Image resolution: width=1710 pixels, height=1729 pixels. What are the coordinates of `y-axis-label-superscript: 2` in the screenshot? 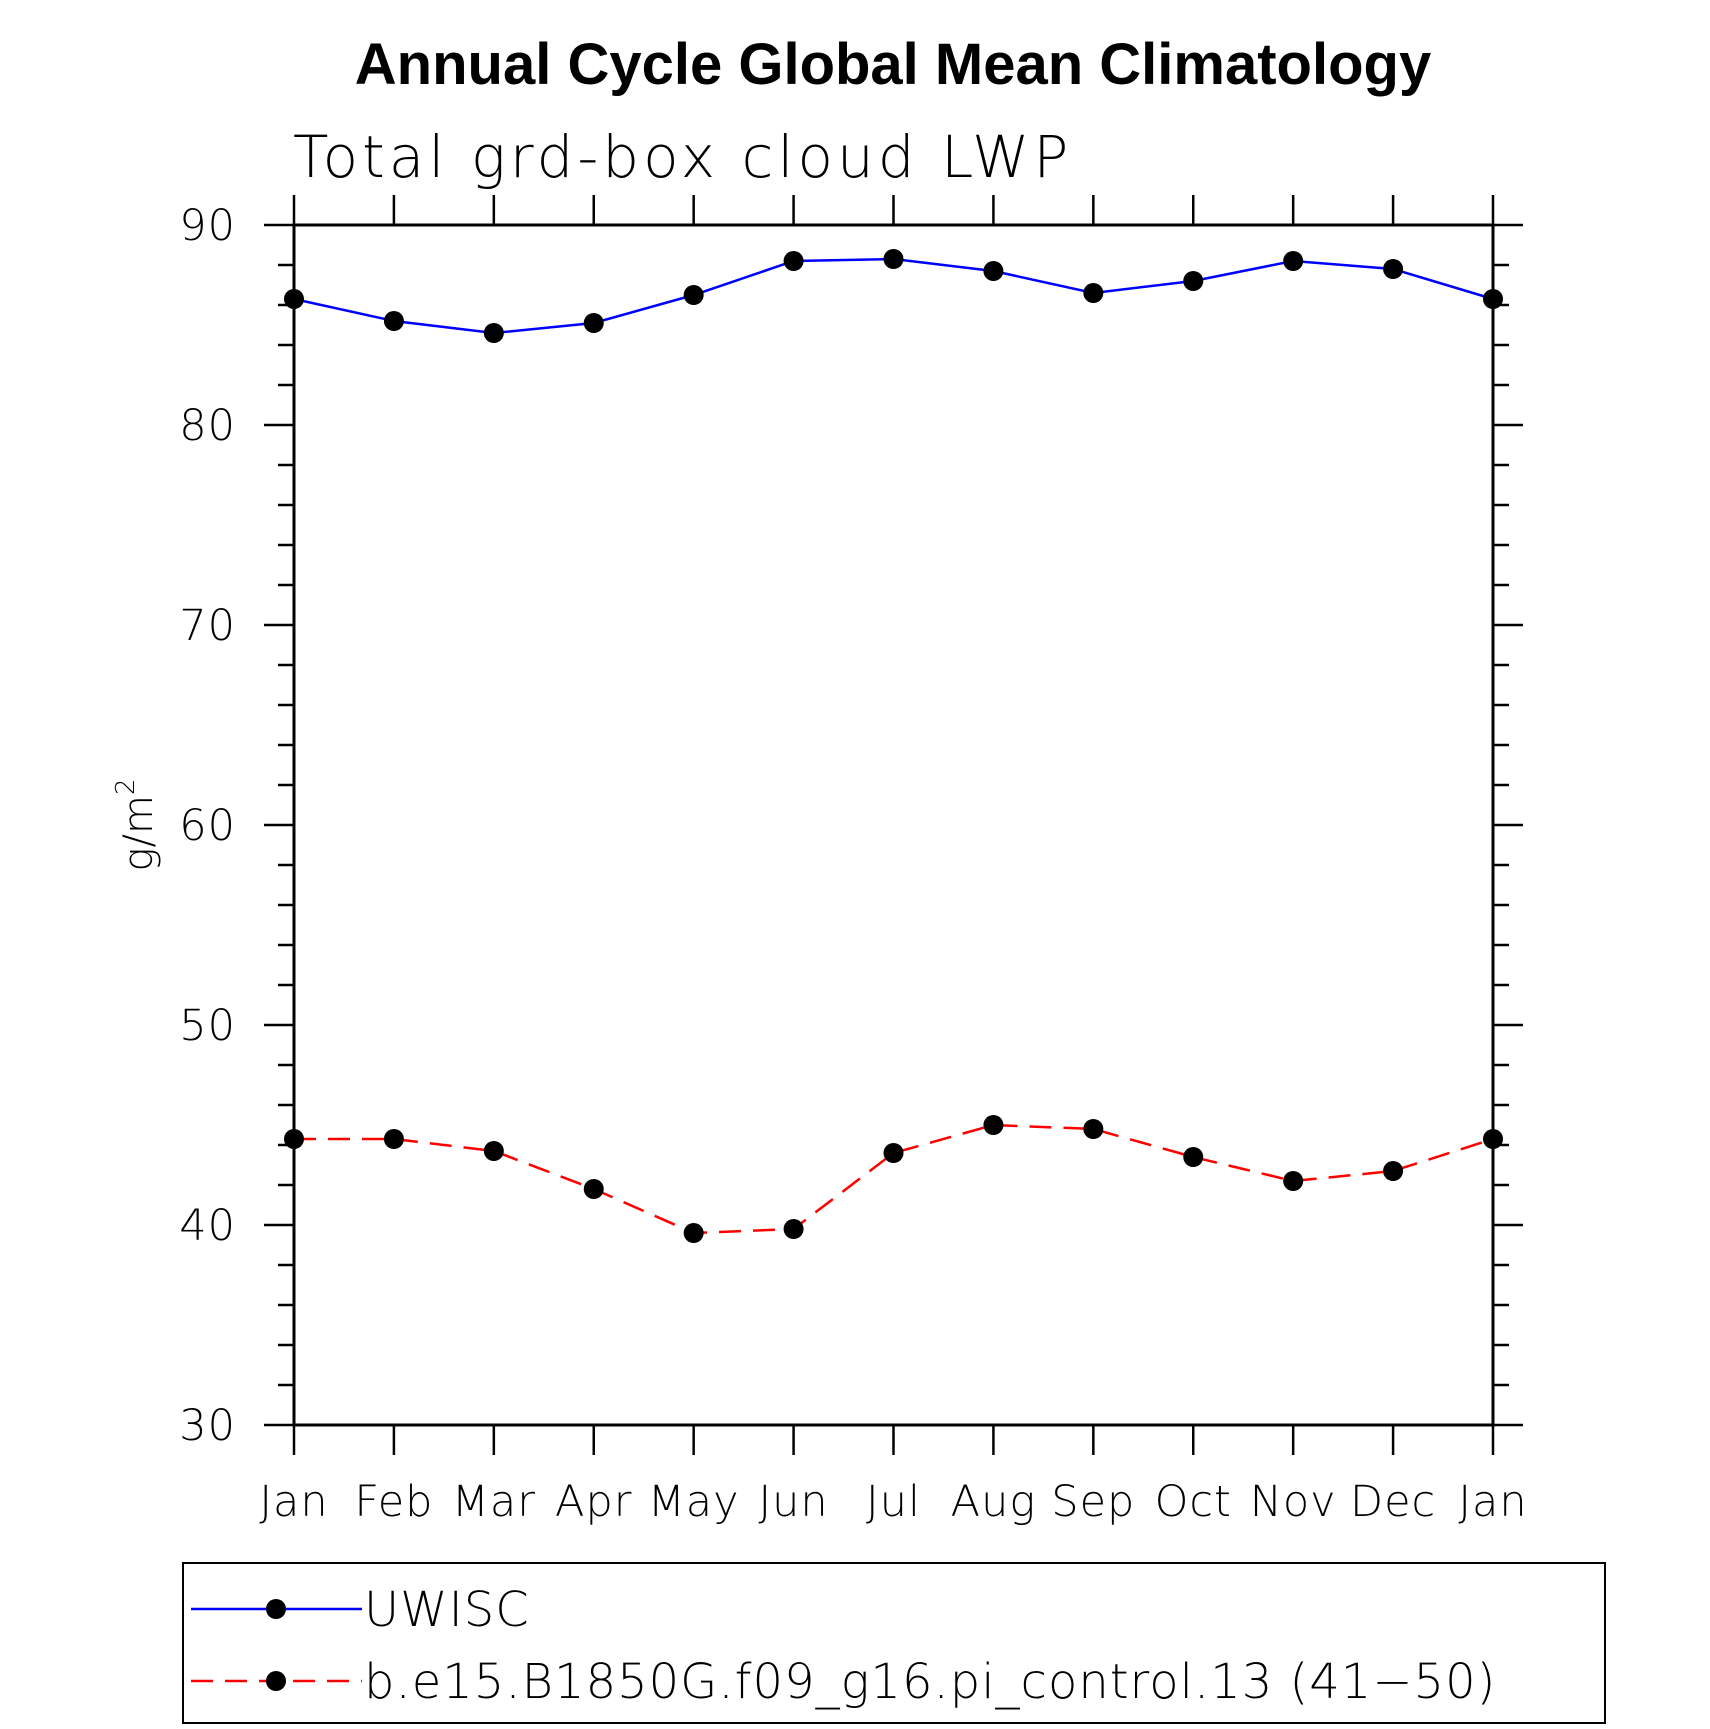 It's located at (126, 787).